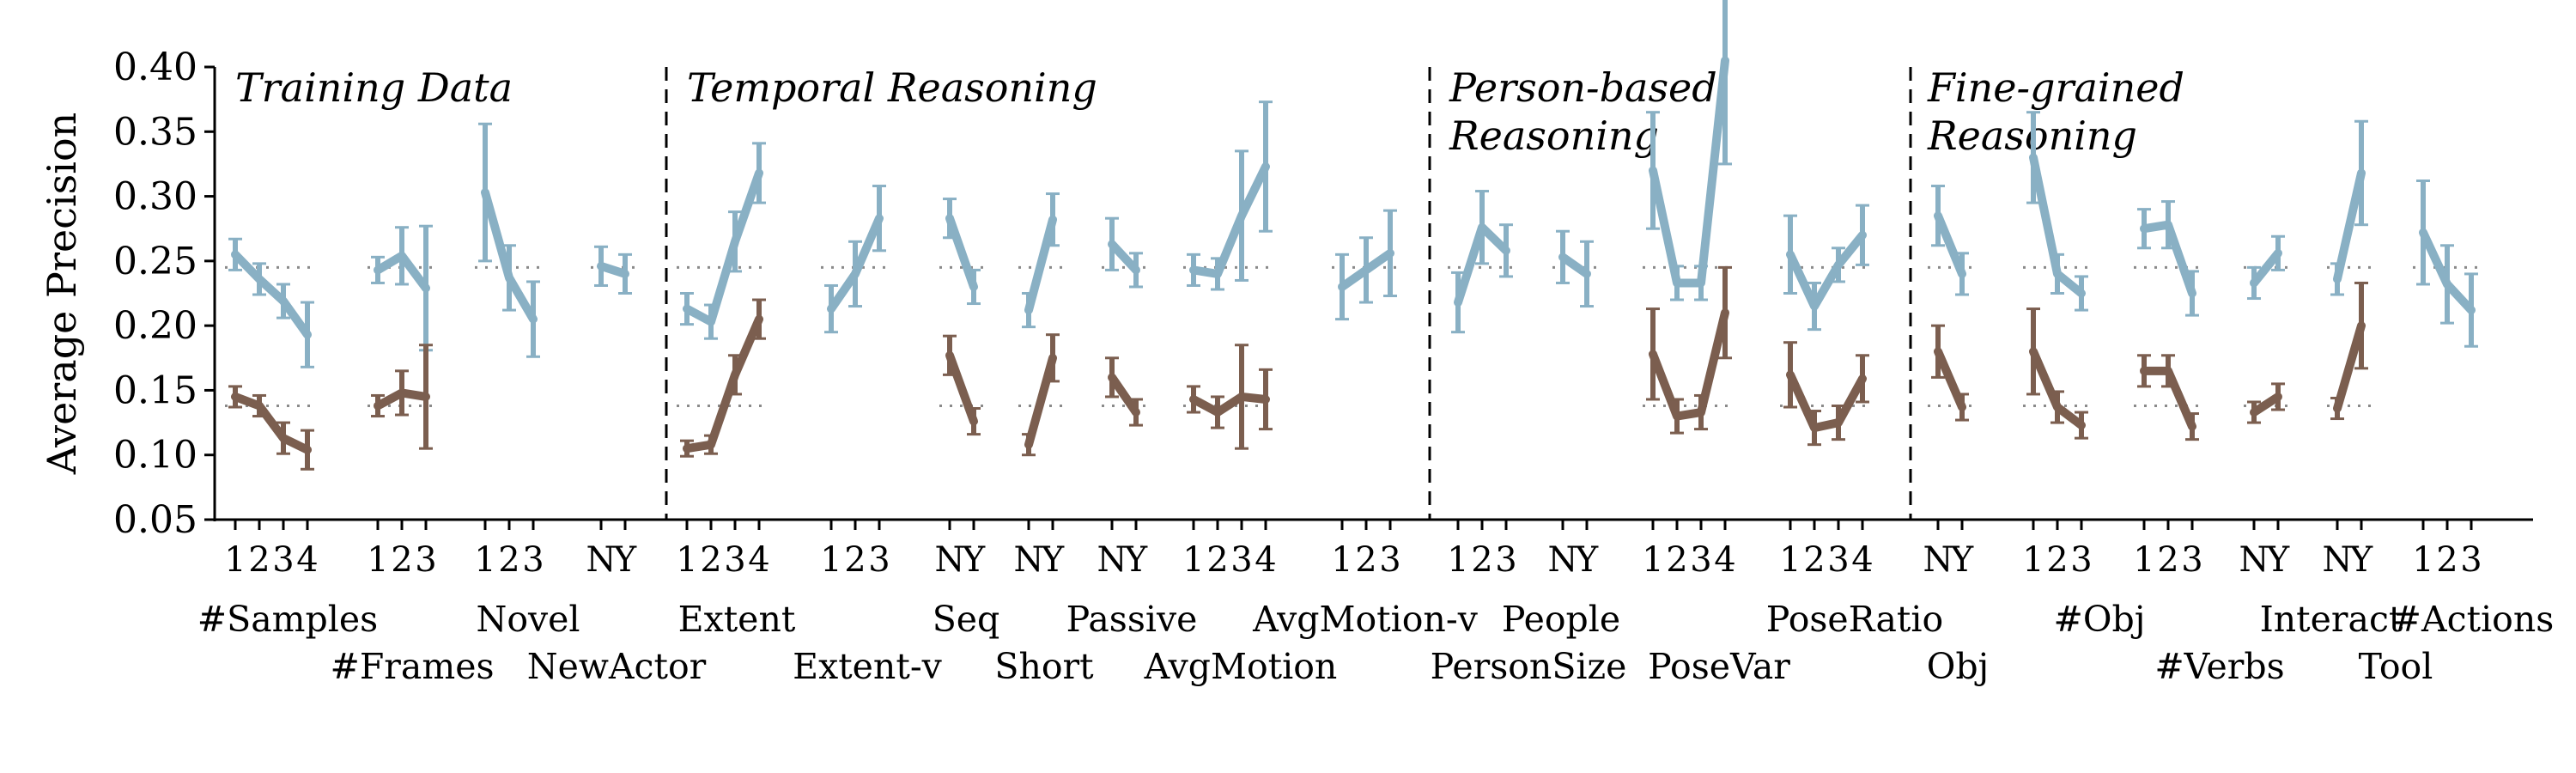 Image resolution: width=2576 pixels, height=773 pixels. Describe the element at coordinates (62, 294) in the screenshot. I see `y-axis-title: Average Precision` at that location.